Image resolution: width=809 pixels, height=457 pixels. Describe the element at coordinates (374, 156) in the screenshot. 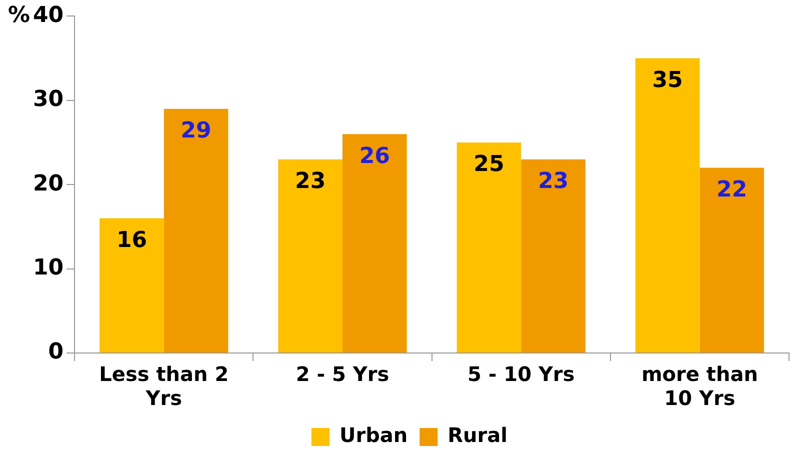

I see `data-label: 26` at that location.